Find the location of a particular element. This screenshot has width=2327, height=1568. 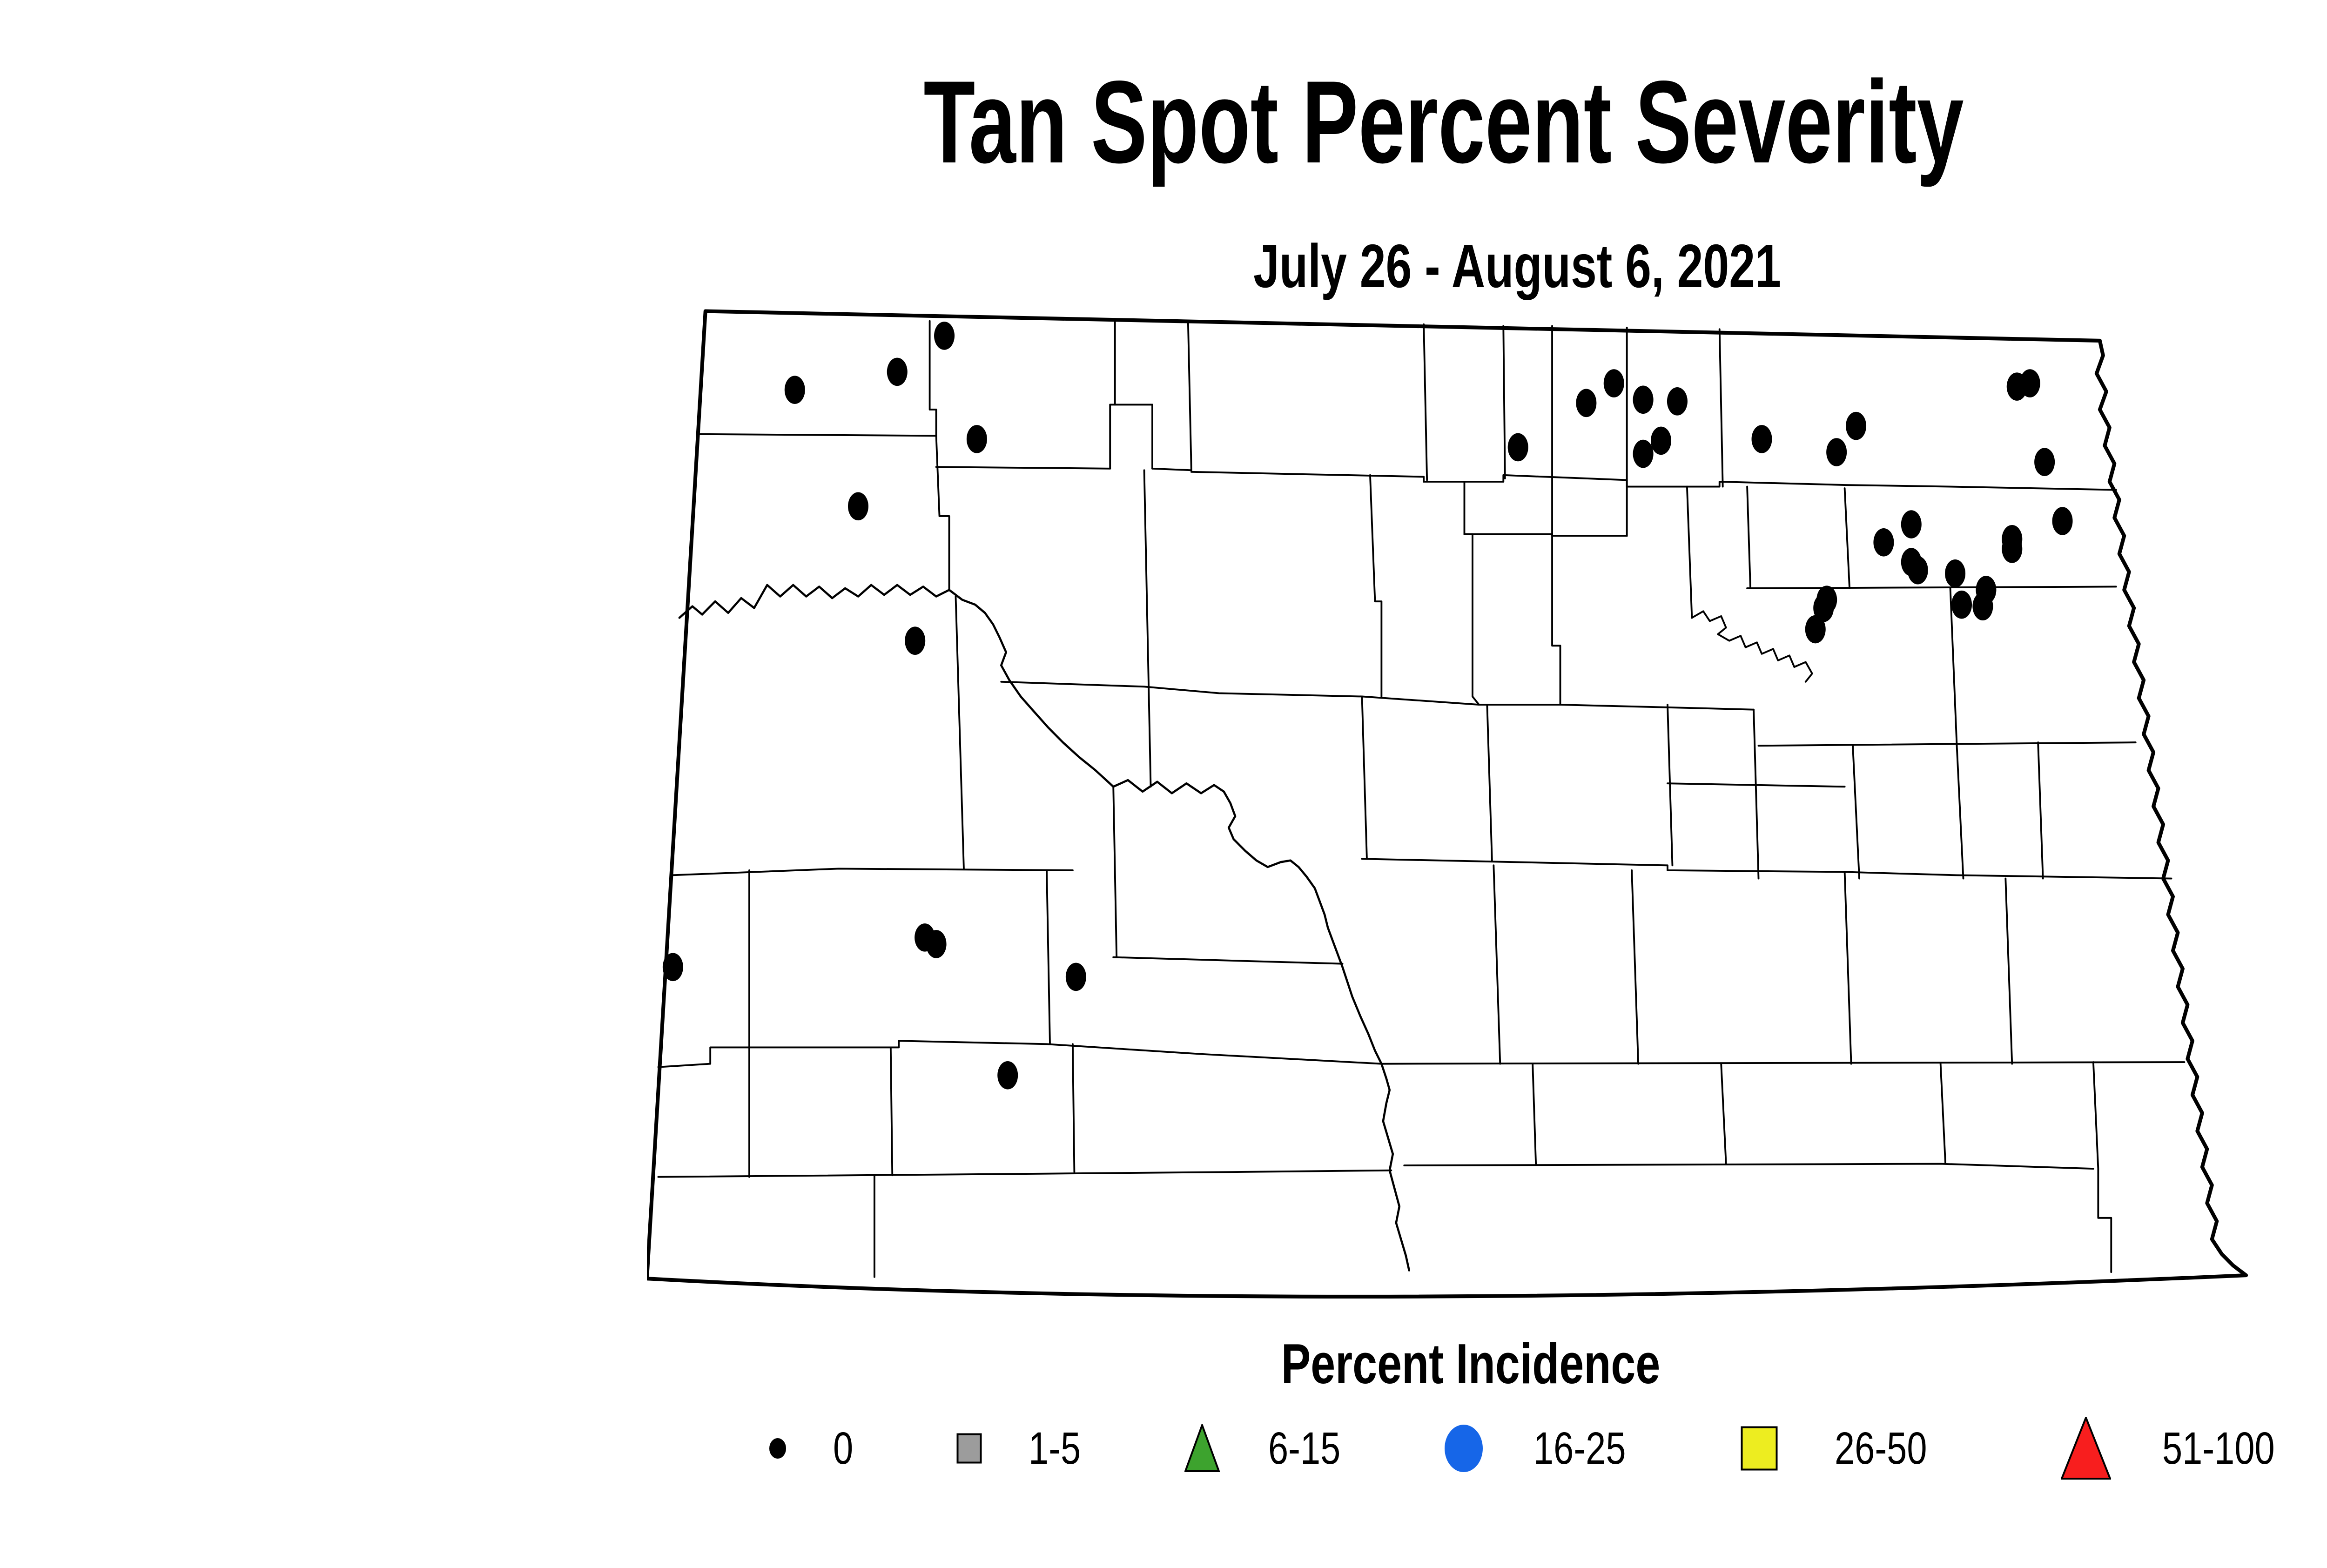

circle-icon is located at coordinates (1464, 1448).